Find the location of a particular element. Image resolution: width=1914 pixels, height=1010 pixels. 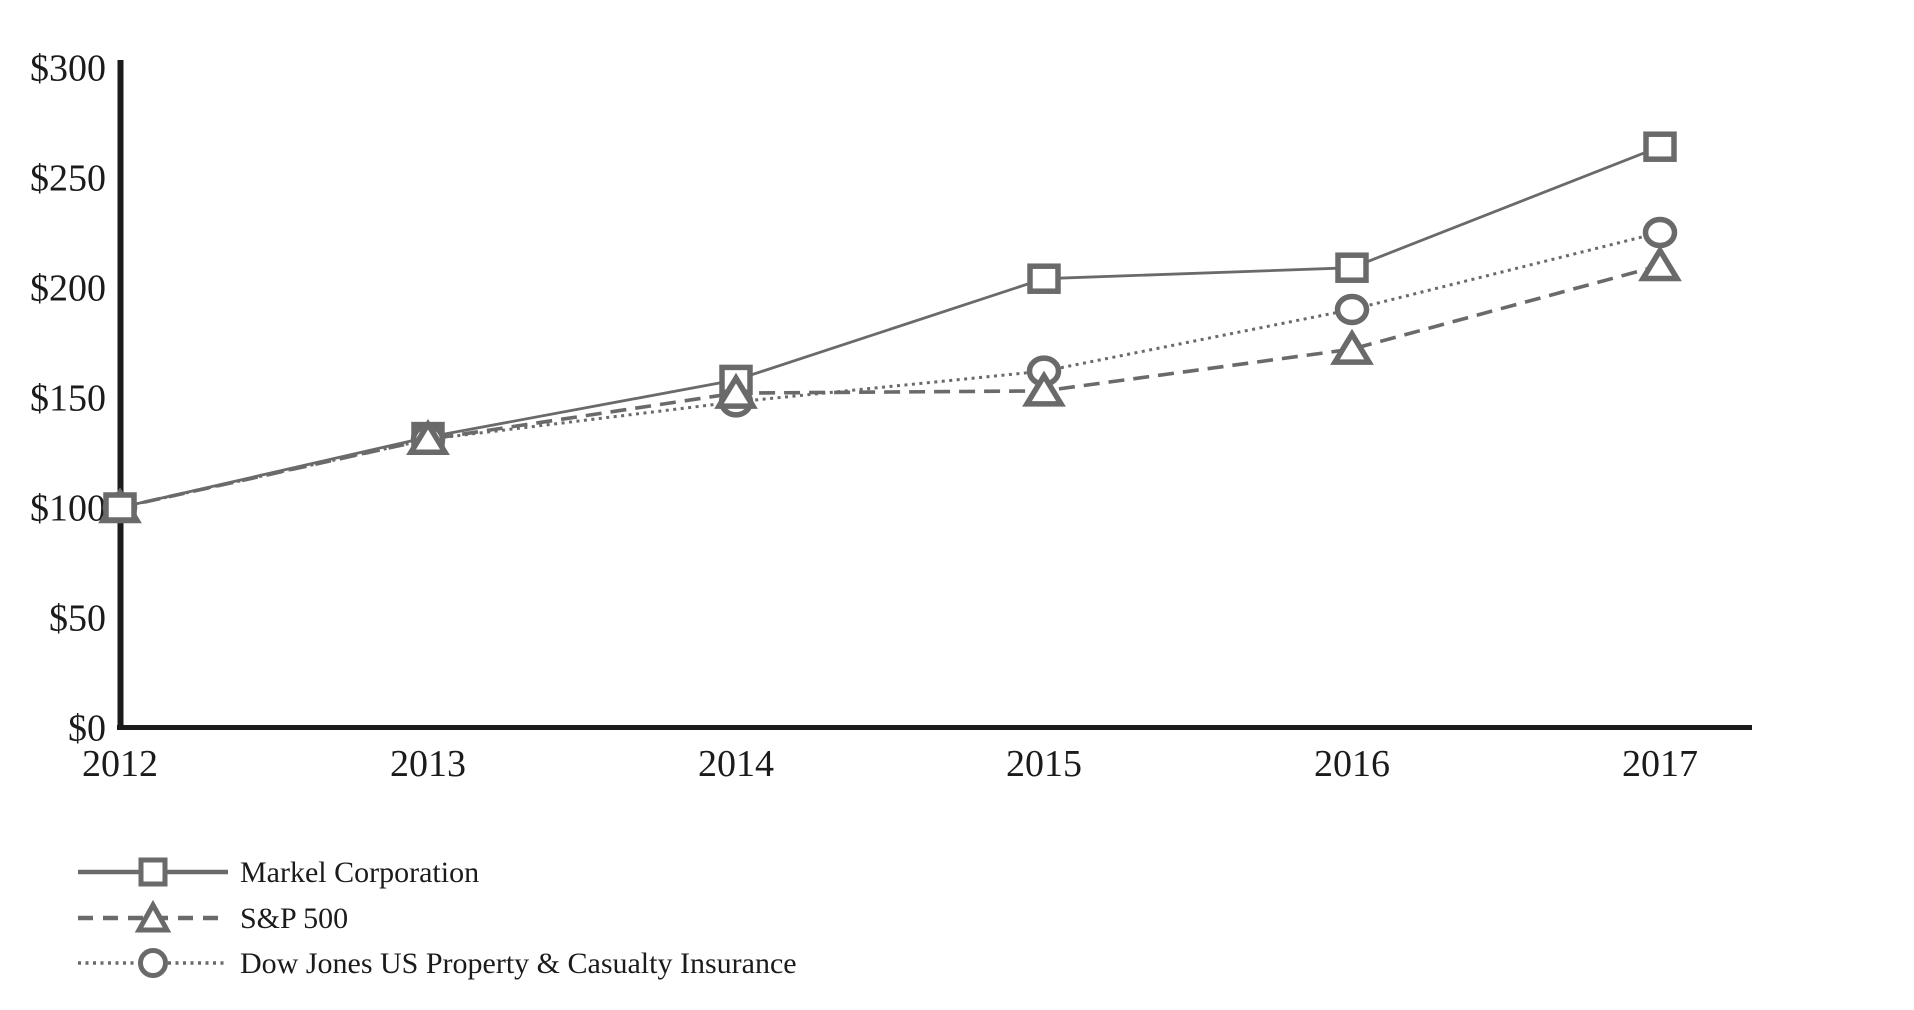

marker-square-markel-corporation-legend is located at coordinates (153, 872).